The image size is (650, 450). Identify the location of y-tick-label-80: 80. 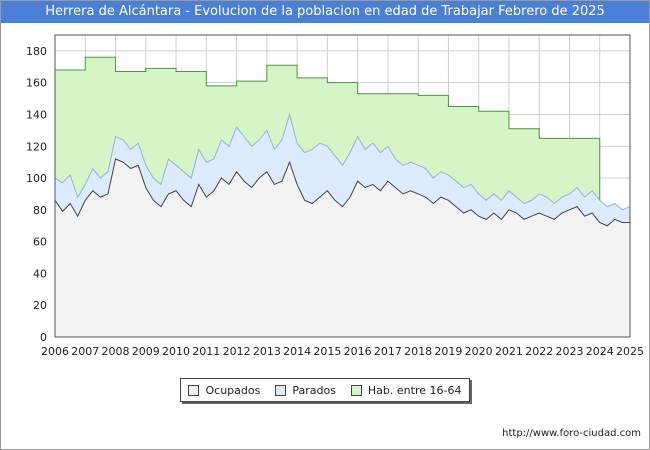
(40, 210).